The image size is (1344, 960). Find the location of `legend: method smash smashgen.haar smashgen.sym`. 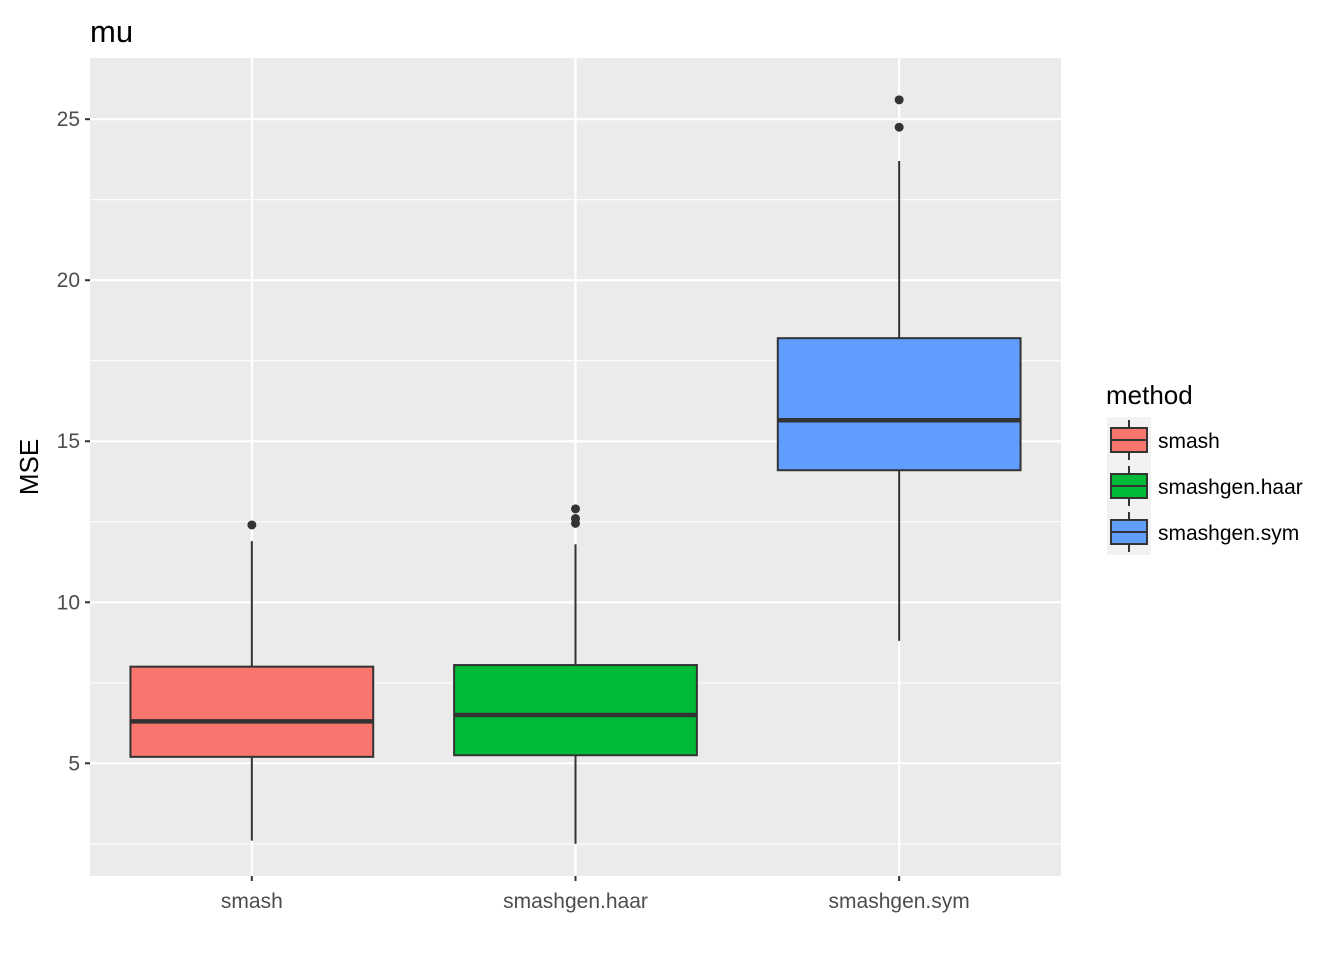

legend: method smash smashgen.haar smashgen.sym is located at coordinates (1204, 467).